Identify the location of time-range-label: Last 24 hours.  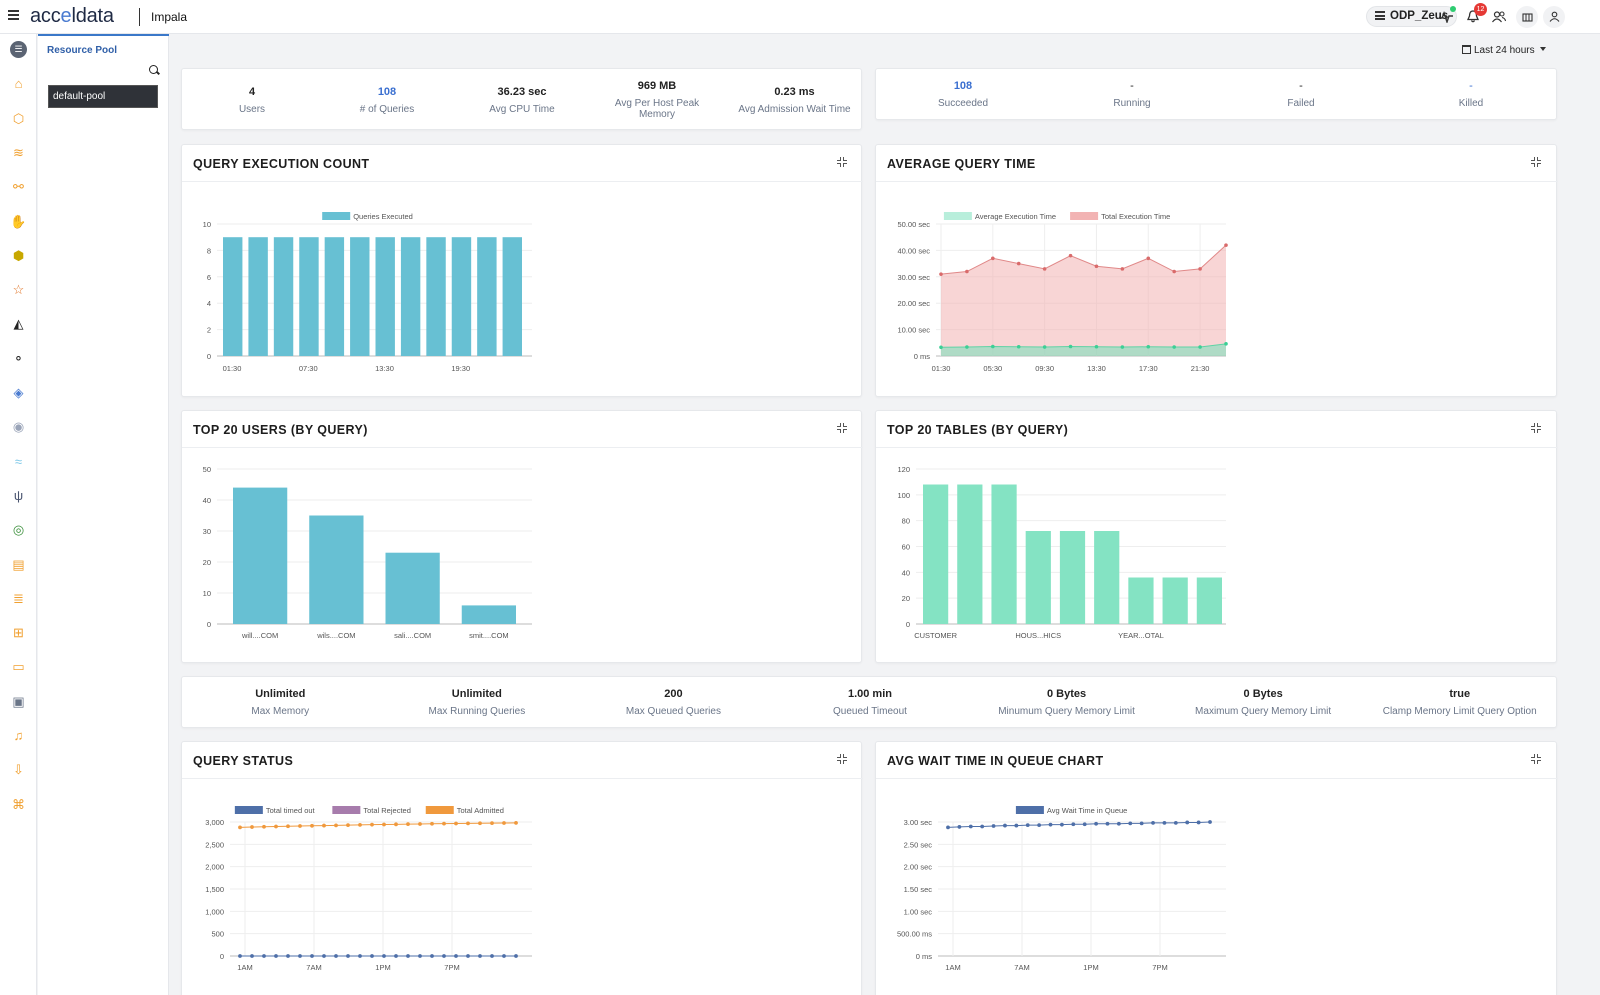
(1504, 50).